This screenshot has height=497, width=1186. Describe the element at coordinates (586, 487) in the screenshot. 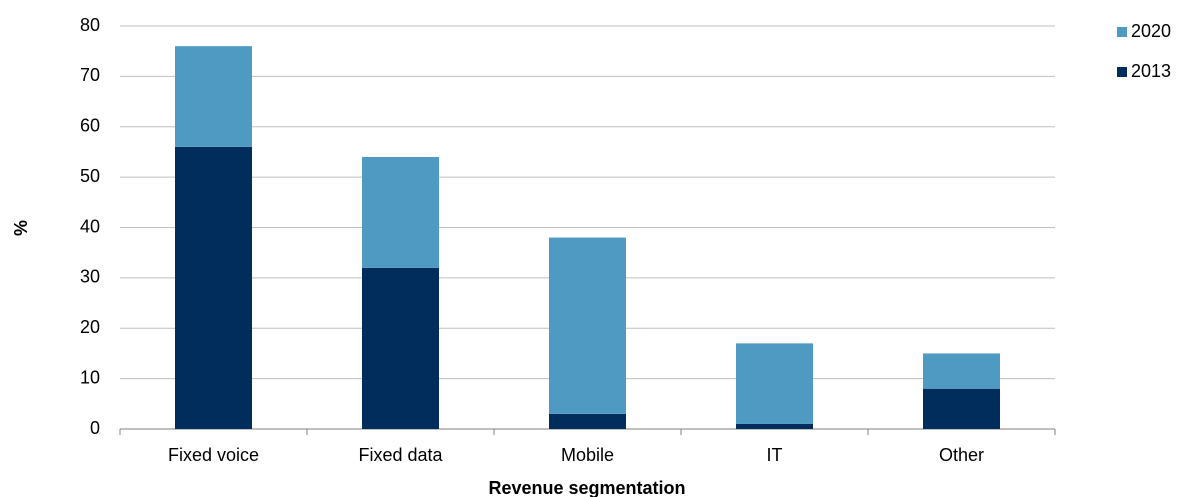

I see `x-axis-title: Revenue segmentation` at that location.